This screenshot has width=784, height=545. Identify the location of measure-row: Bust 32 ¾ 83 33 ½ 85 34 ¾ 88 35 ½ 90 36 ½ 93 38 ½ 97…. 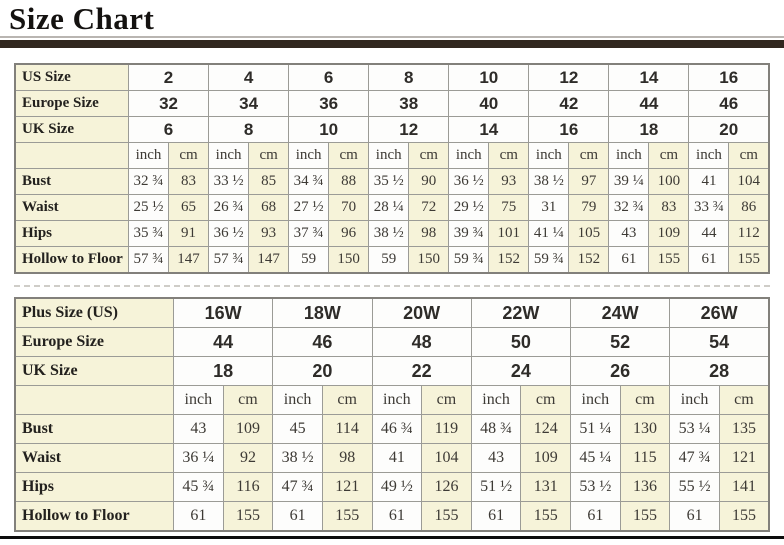
(392, 181).